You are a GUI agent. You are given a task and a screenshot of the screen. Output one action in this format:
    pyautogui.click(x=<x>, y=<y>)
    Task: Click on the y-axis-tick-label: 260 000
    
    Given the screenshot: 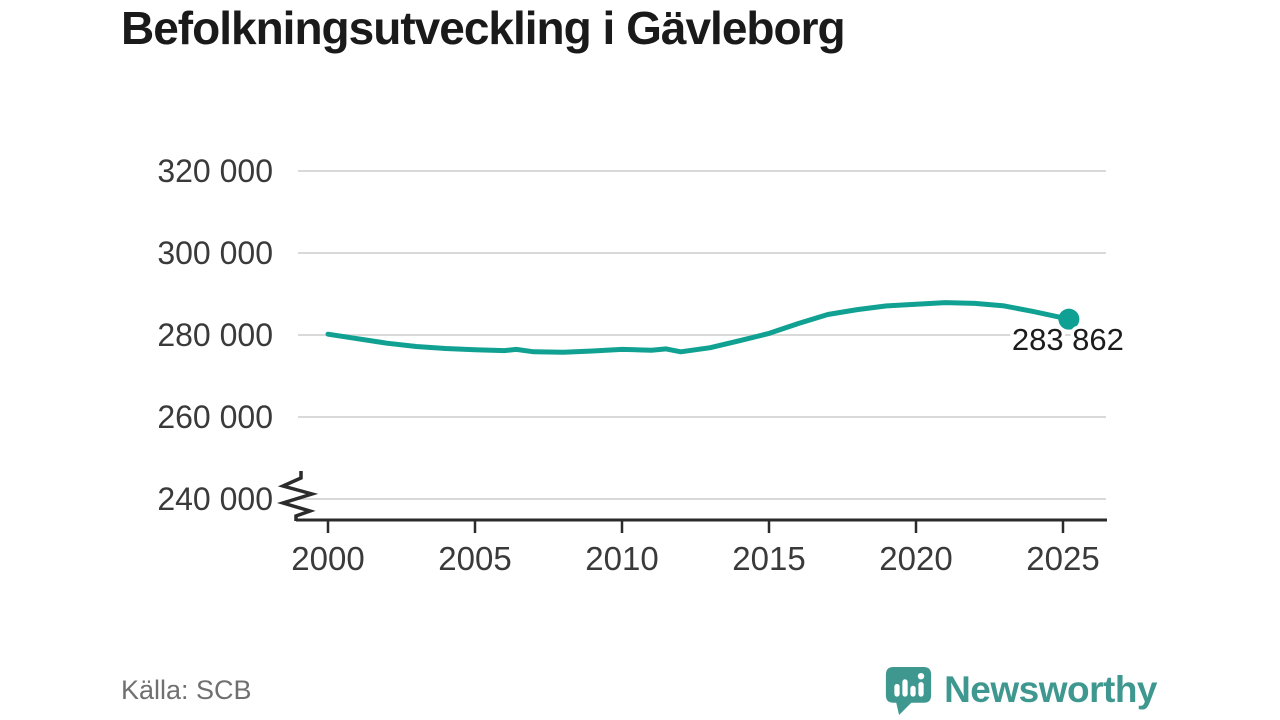 What is the action you would take?
    pyautogui.click(x=215, y=417)
    